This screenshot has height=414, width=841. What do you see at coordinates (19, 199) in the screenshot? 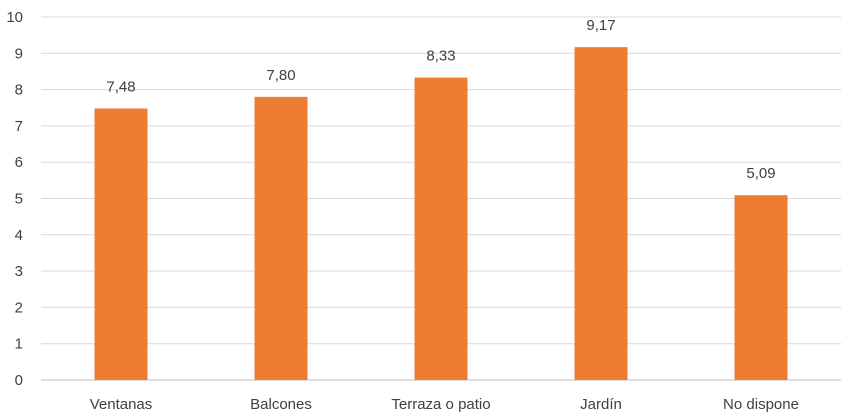
I see `y-tick-label: 5` at bounding box center [19, 199].